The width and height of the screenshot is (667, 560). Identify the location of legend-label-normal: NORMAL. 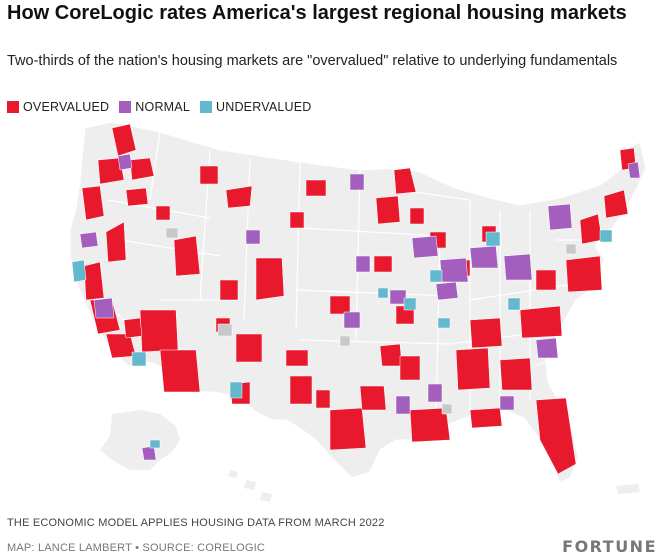
(162, 107).